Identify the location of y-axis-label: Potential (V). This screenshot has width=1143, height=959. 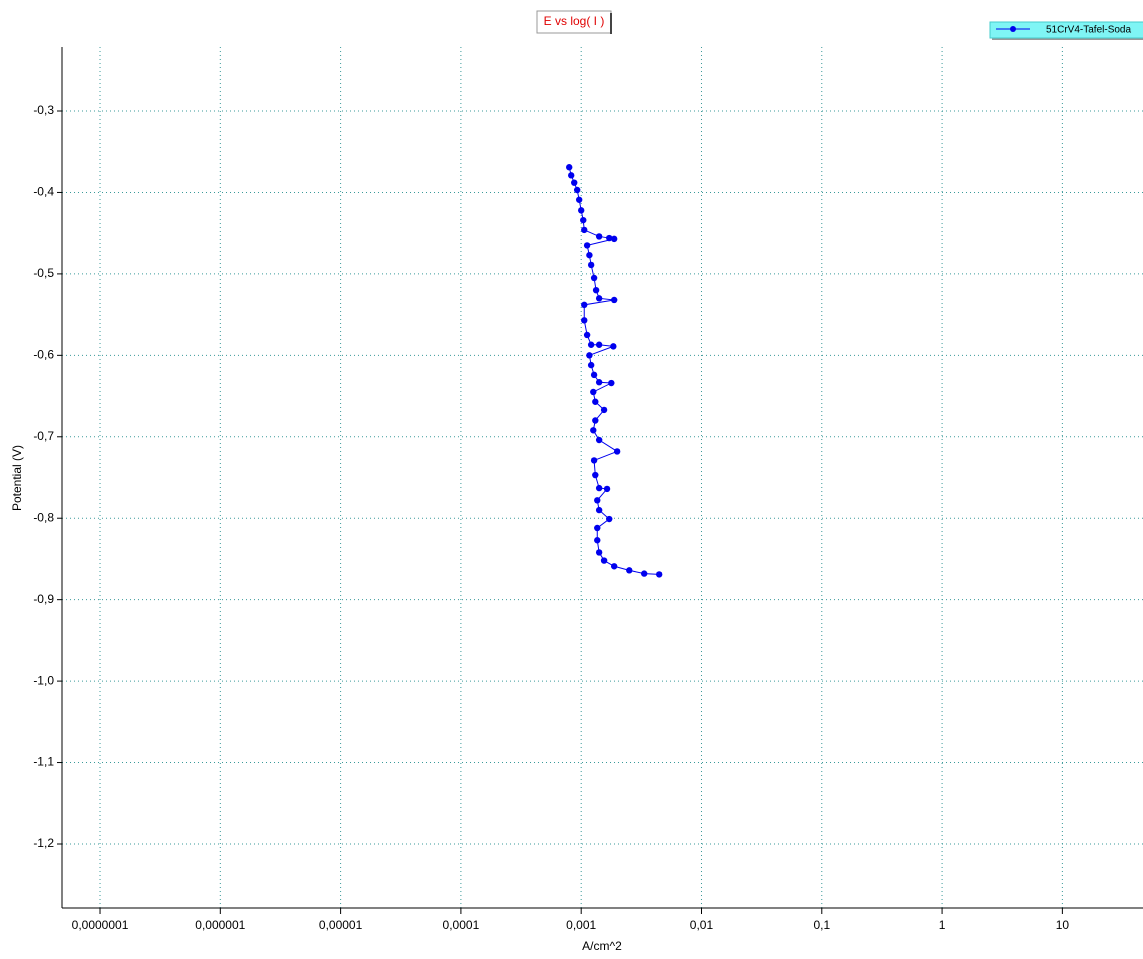
(17, 478).